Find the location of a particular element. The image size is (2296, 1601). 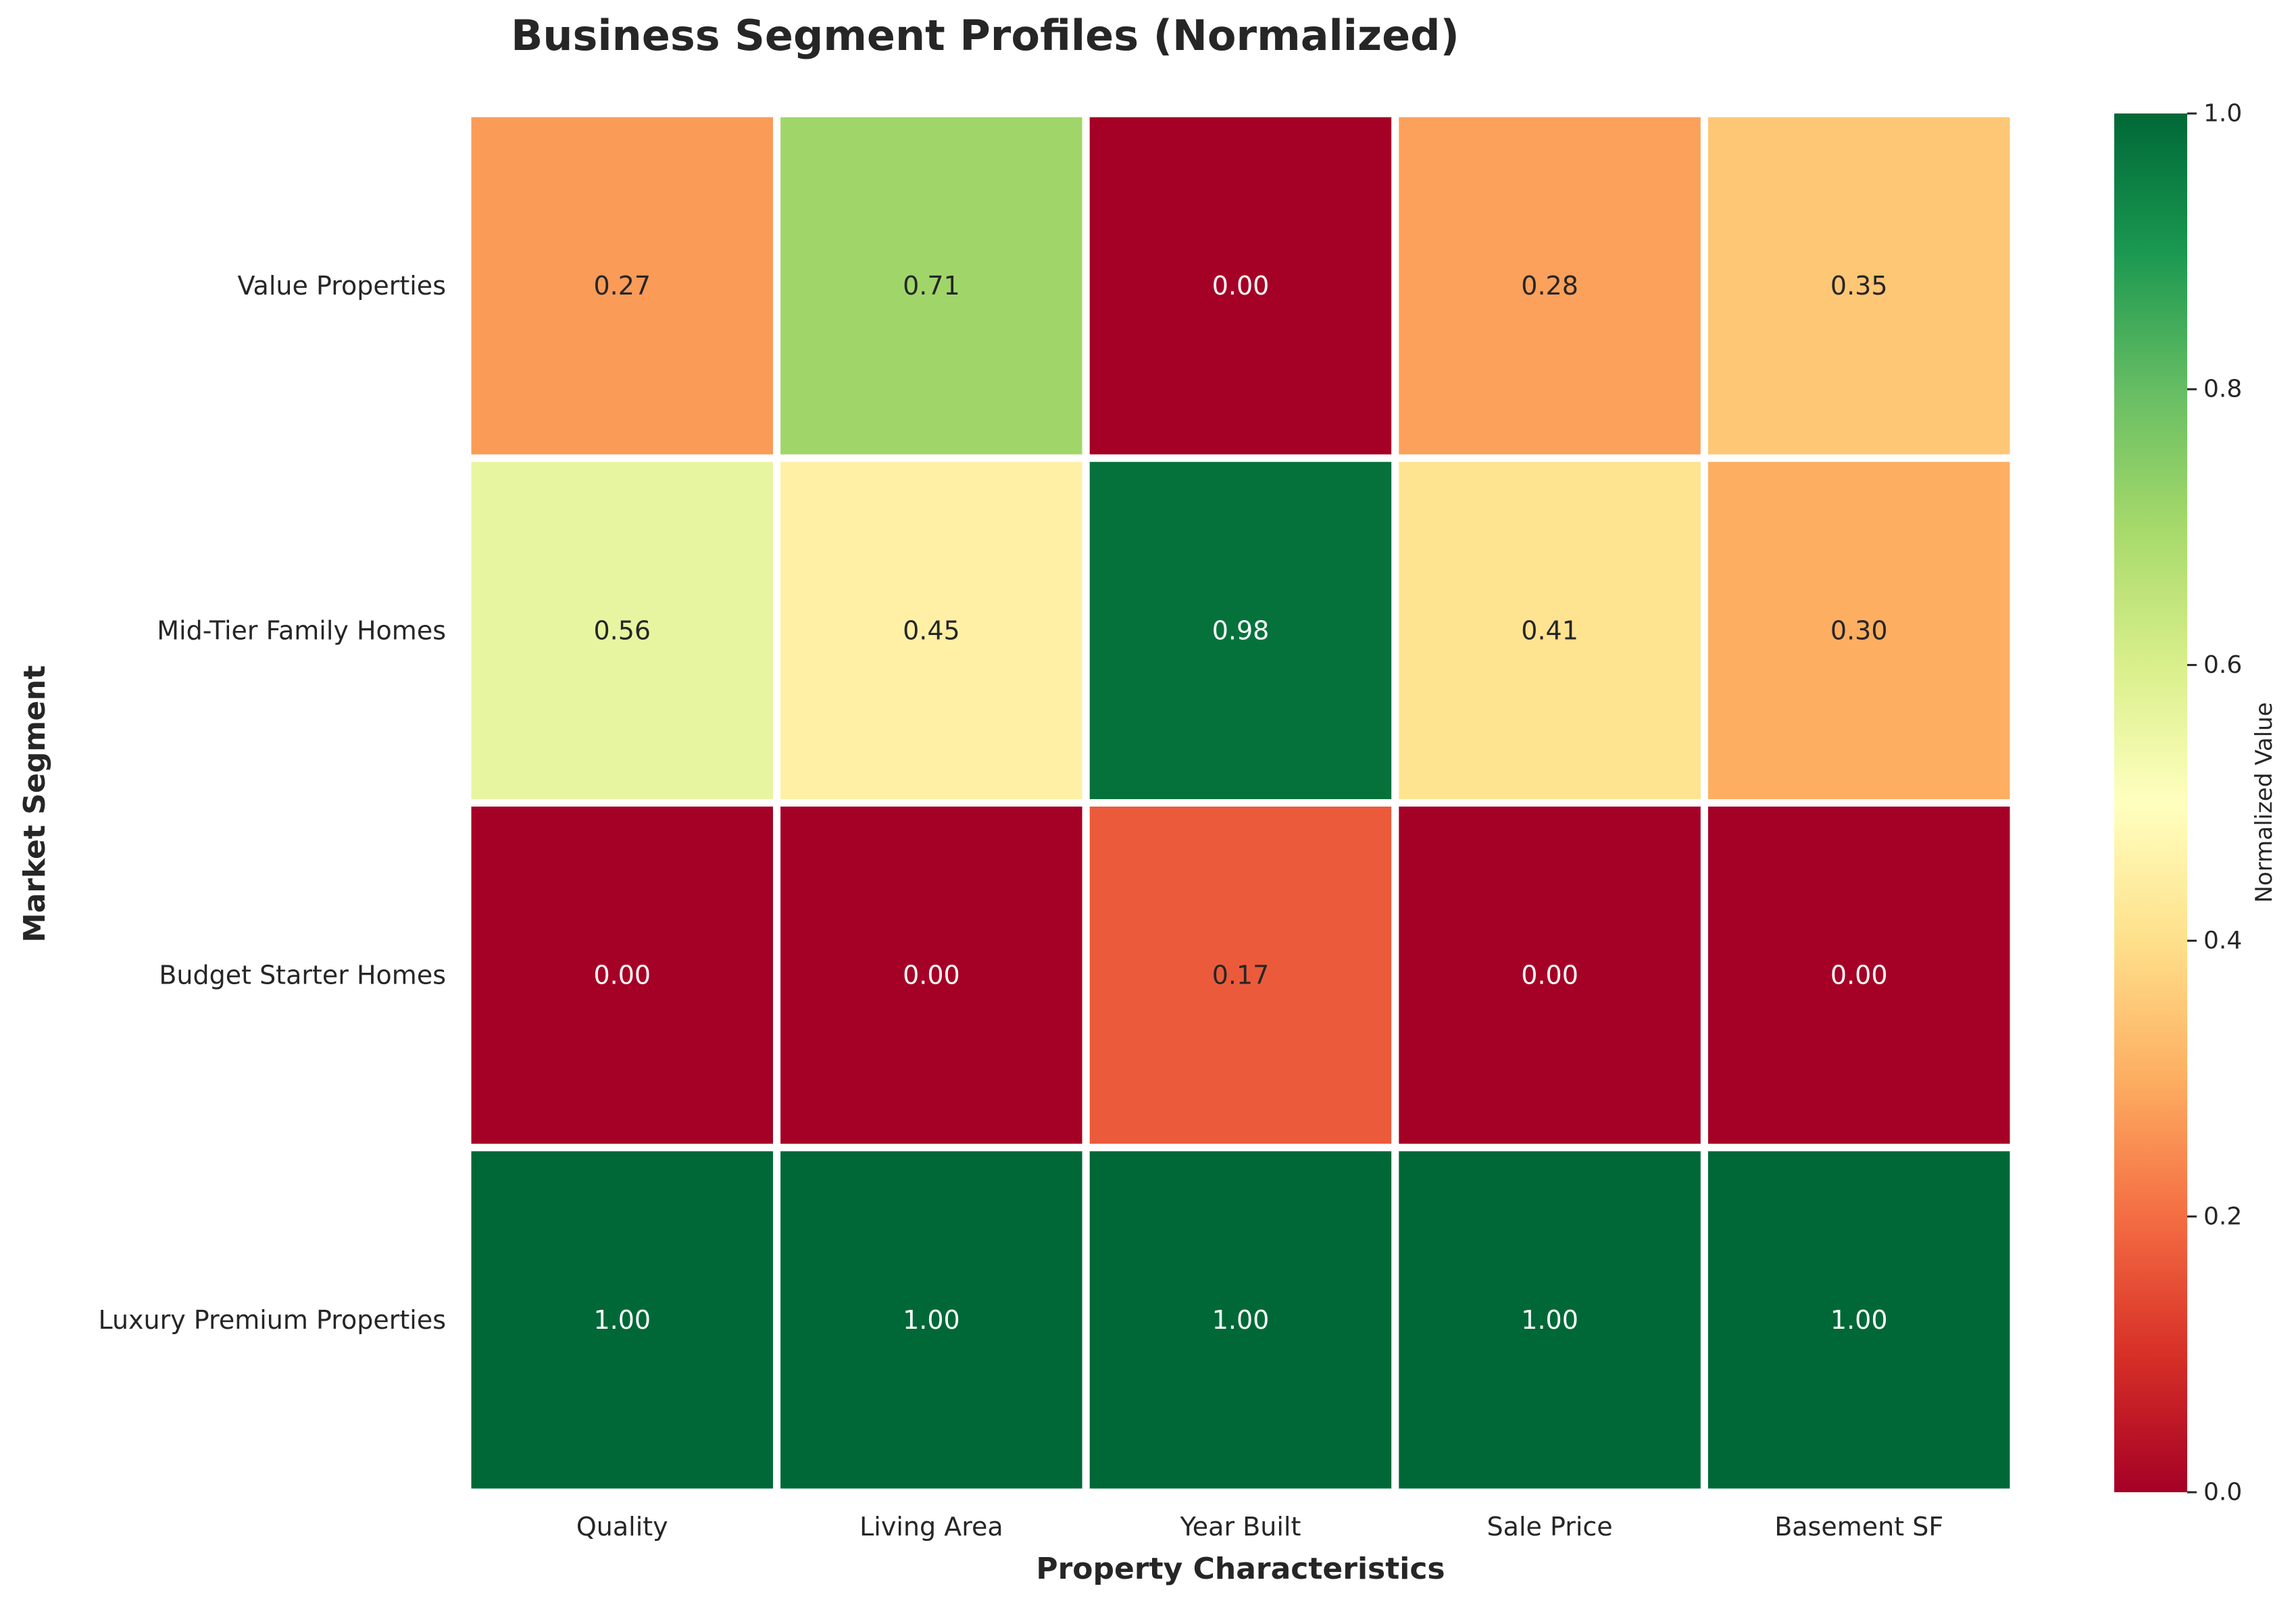

y-tick-label-budget-starter-homes: Budget Starter Homes is located at coordinates (302, 975).